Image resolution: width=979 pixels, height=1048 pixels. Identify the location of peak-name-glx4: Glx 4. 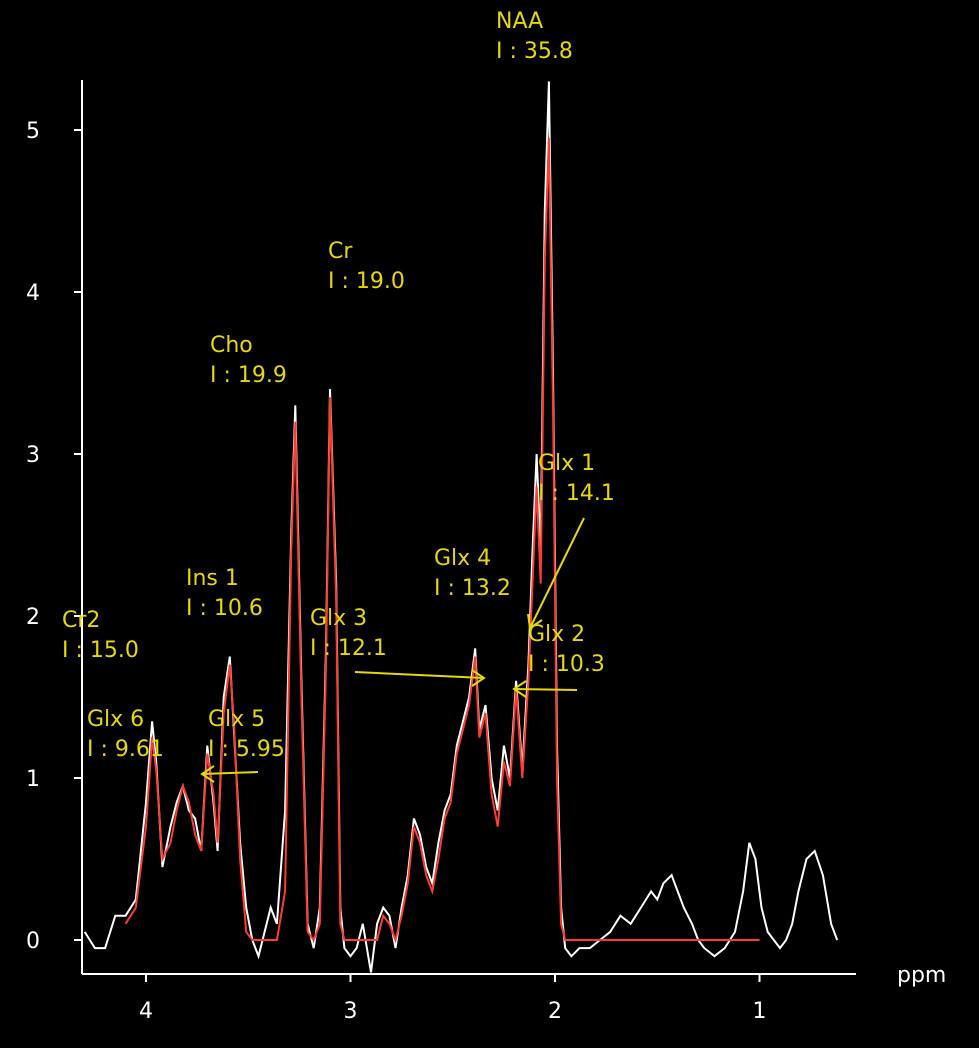
(462, 558).